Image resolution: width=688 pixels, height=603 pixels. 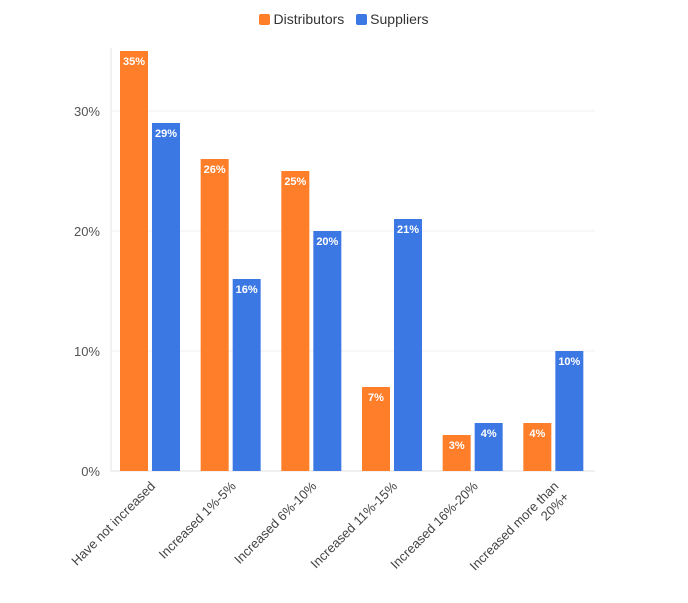 I want to click on x-tick-label: Increased 6%-10%, so click(x=275, y=522).